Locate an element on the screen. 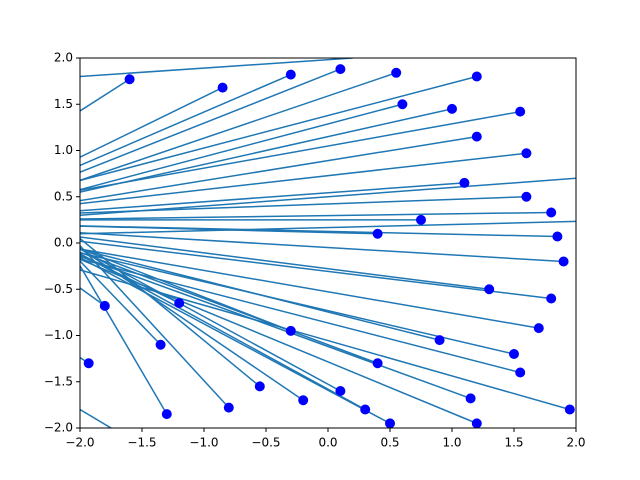 The width and height of the screenshot is (640, 480). y-tick-label: 1.0 is located at coordinates (63, 150).